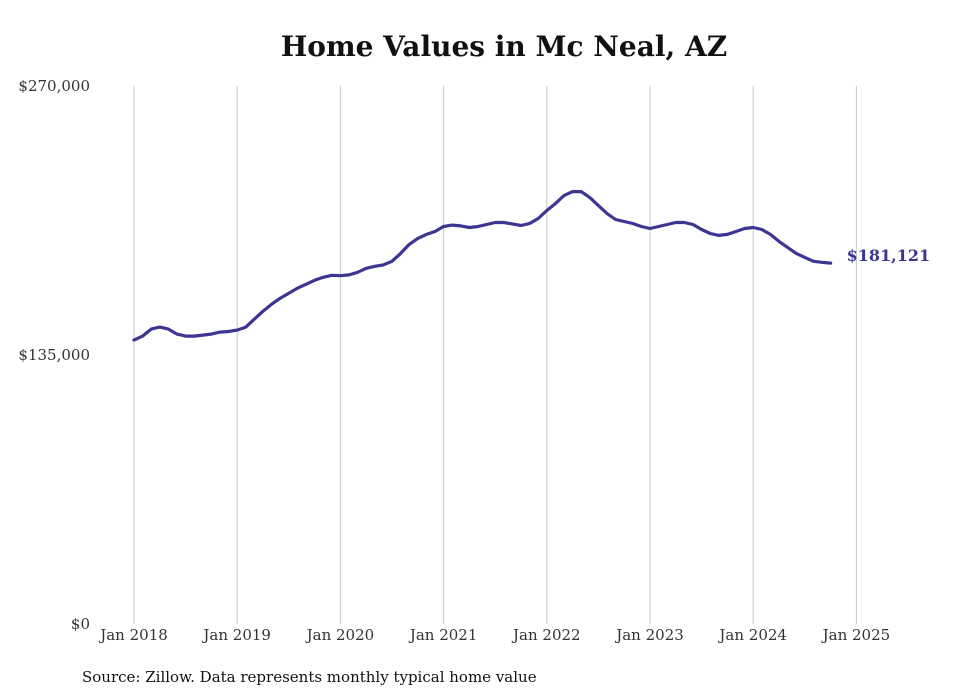 Image resolution: width=980 pixels, height=699 pixels. What do you see at coordinates (133, 635) in the screenshot?
I see `x-tick-label: Jan 2018` at bounding box center [133, 635].